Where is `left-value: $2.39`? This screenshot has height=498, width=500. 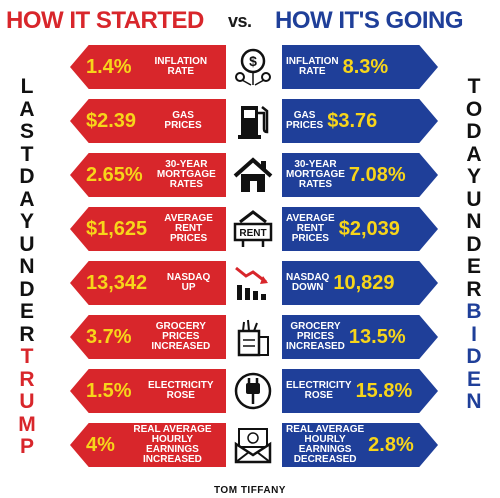 left-value: $2.39 is located at coordinates (111, 120).